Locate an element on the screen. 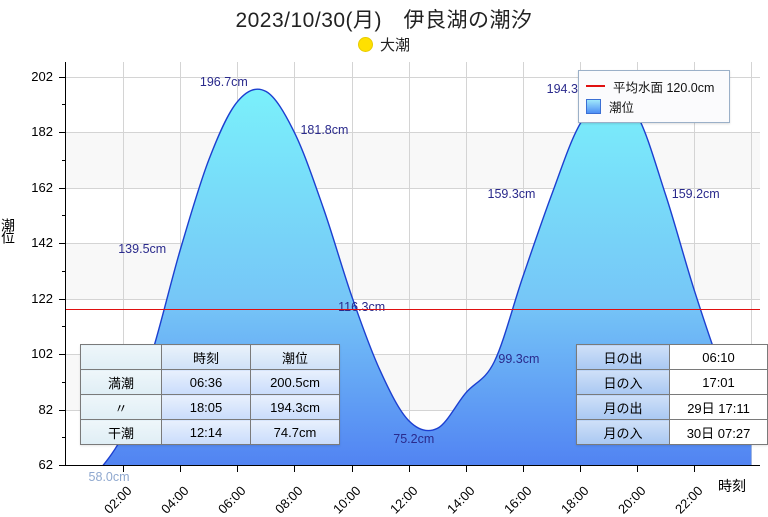 This screenshot has height=517, width=768. mean-line-icon is located at coordinates (595, 86).